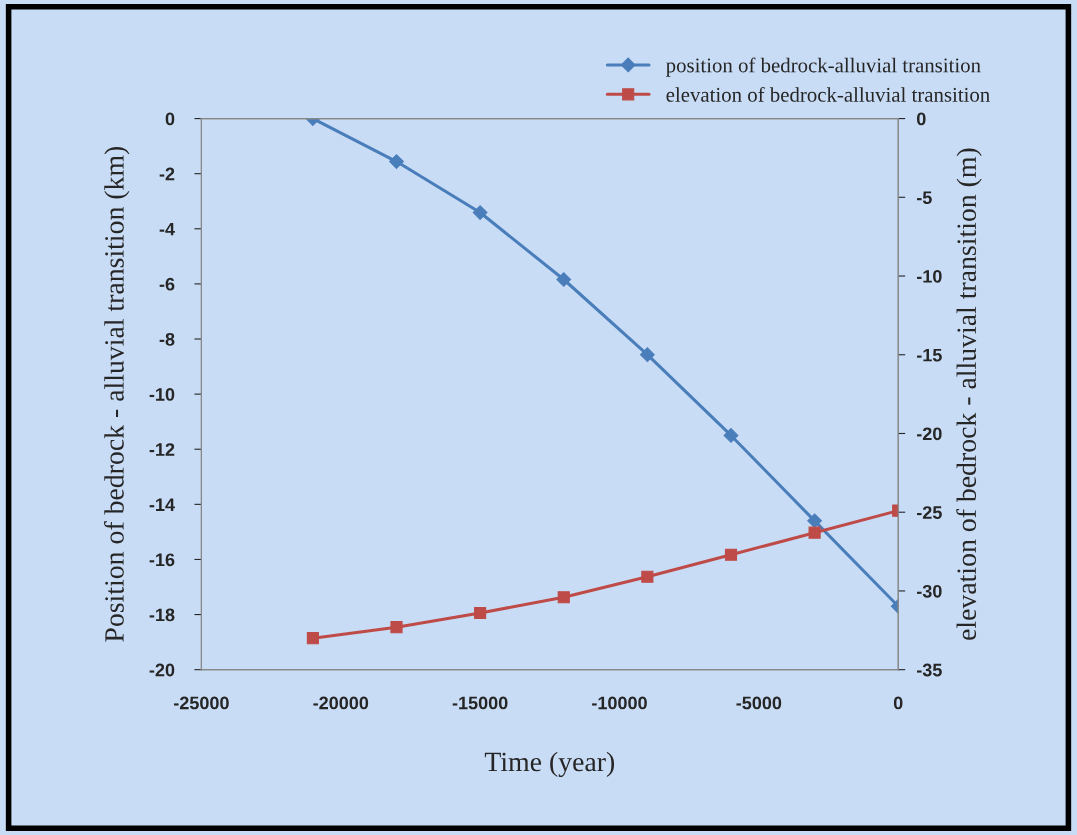  Describe the element at coordinates (929, 512) in the screenshot. I see `y2-tick-label: -25` at that location.